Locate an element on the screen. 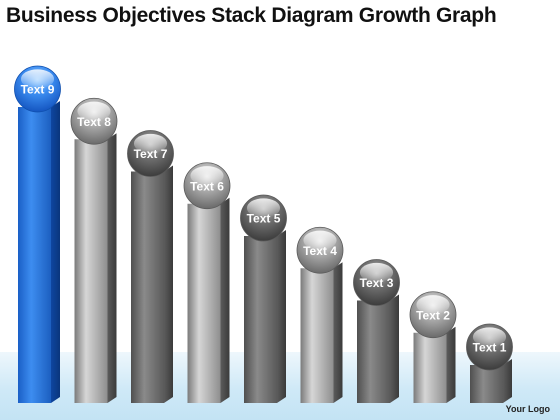 The image size is (560, 420). bar-label: Text 4 is located at coordinates (320, 251).